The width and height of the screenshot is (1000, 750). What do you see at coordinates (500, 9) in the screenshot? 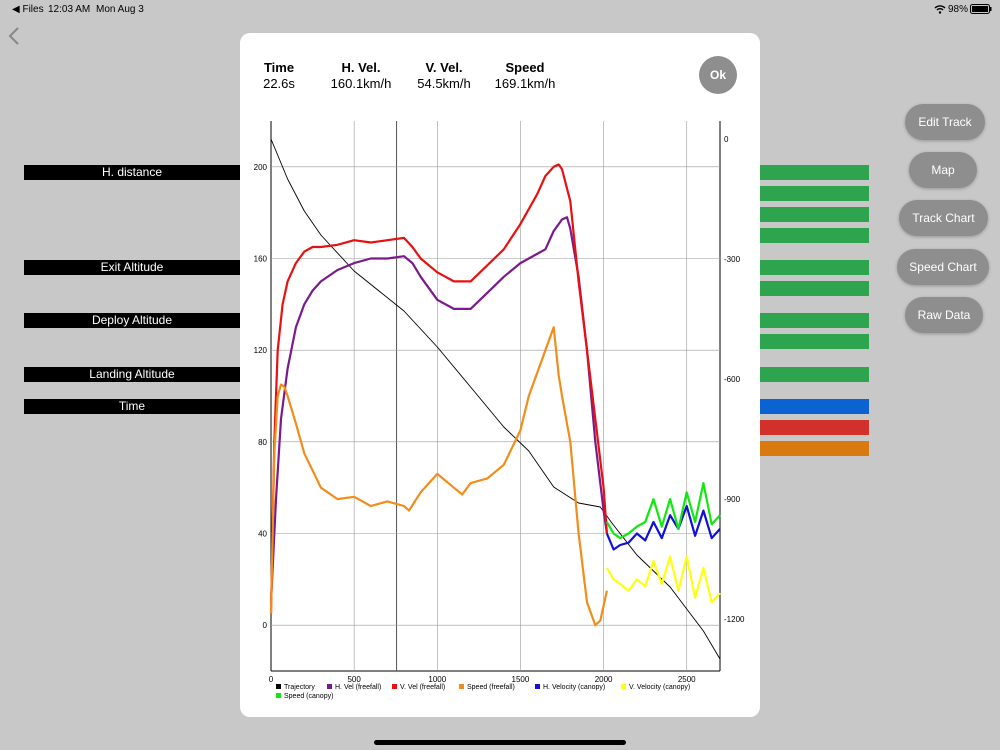
I see `status-bar: ◀ Files 12:03 AM Mon Aug 3 98%` at bounding box center [500, 9].